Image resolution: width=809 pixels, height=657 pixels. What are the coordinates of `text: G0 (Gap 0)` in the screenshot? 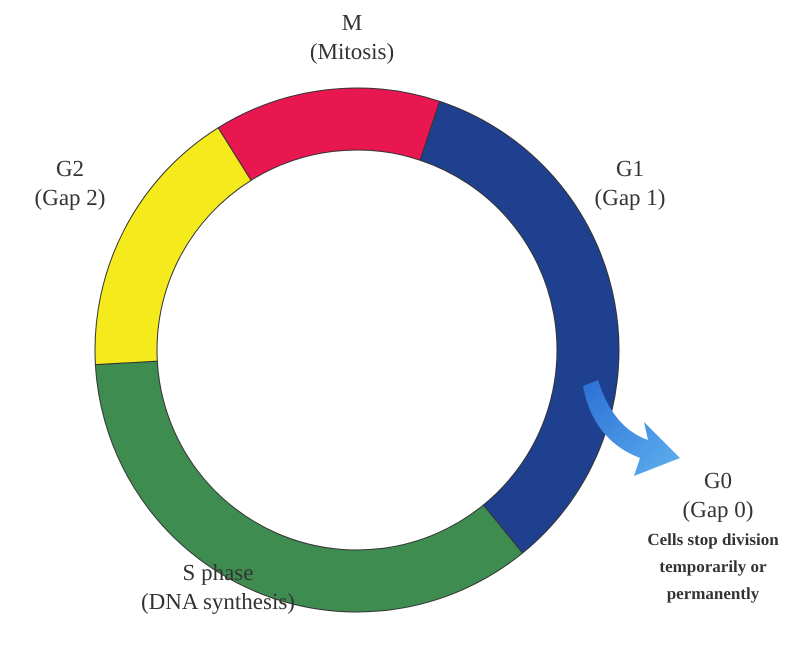 It's located at (718, 495).